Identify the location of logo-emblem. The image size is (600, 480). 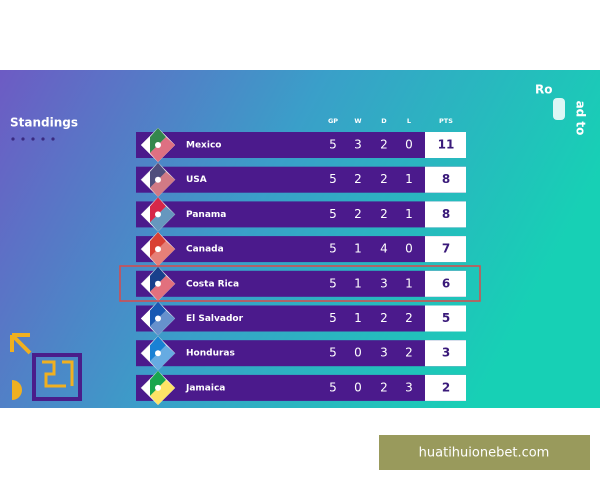
(559, 109).